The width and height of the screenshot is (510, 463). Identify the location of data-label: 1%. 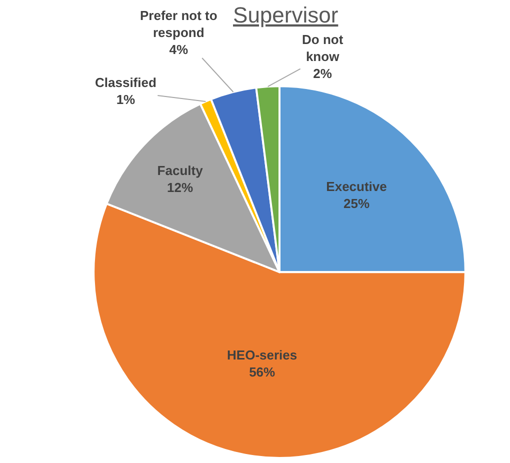
(126, 99).